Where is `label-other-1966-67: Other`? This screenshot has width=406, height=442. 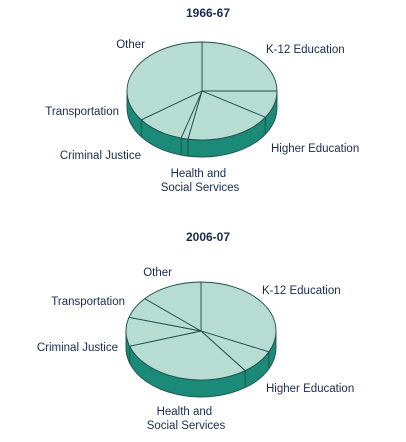 label-other-1966-67: Other is located at coordinates (130, 45).